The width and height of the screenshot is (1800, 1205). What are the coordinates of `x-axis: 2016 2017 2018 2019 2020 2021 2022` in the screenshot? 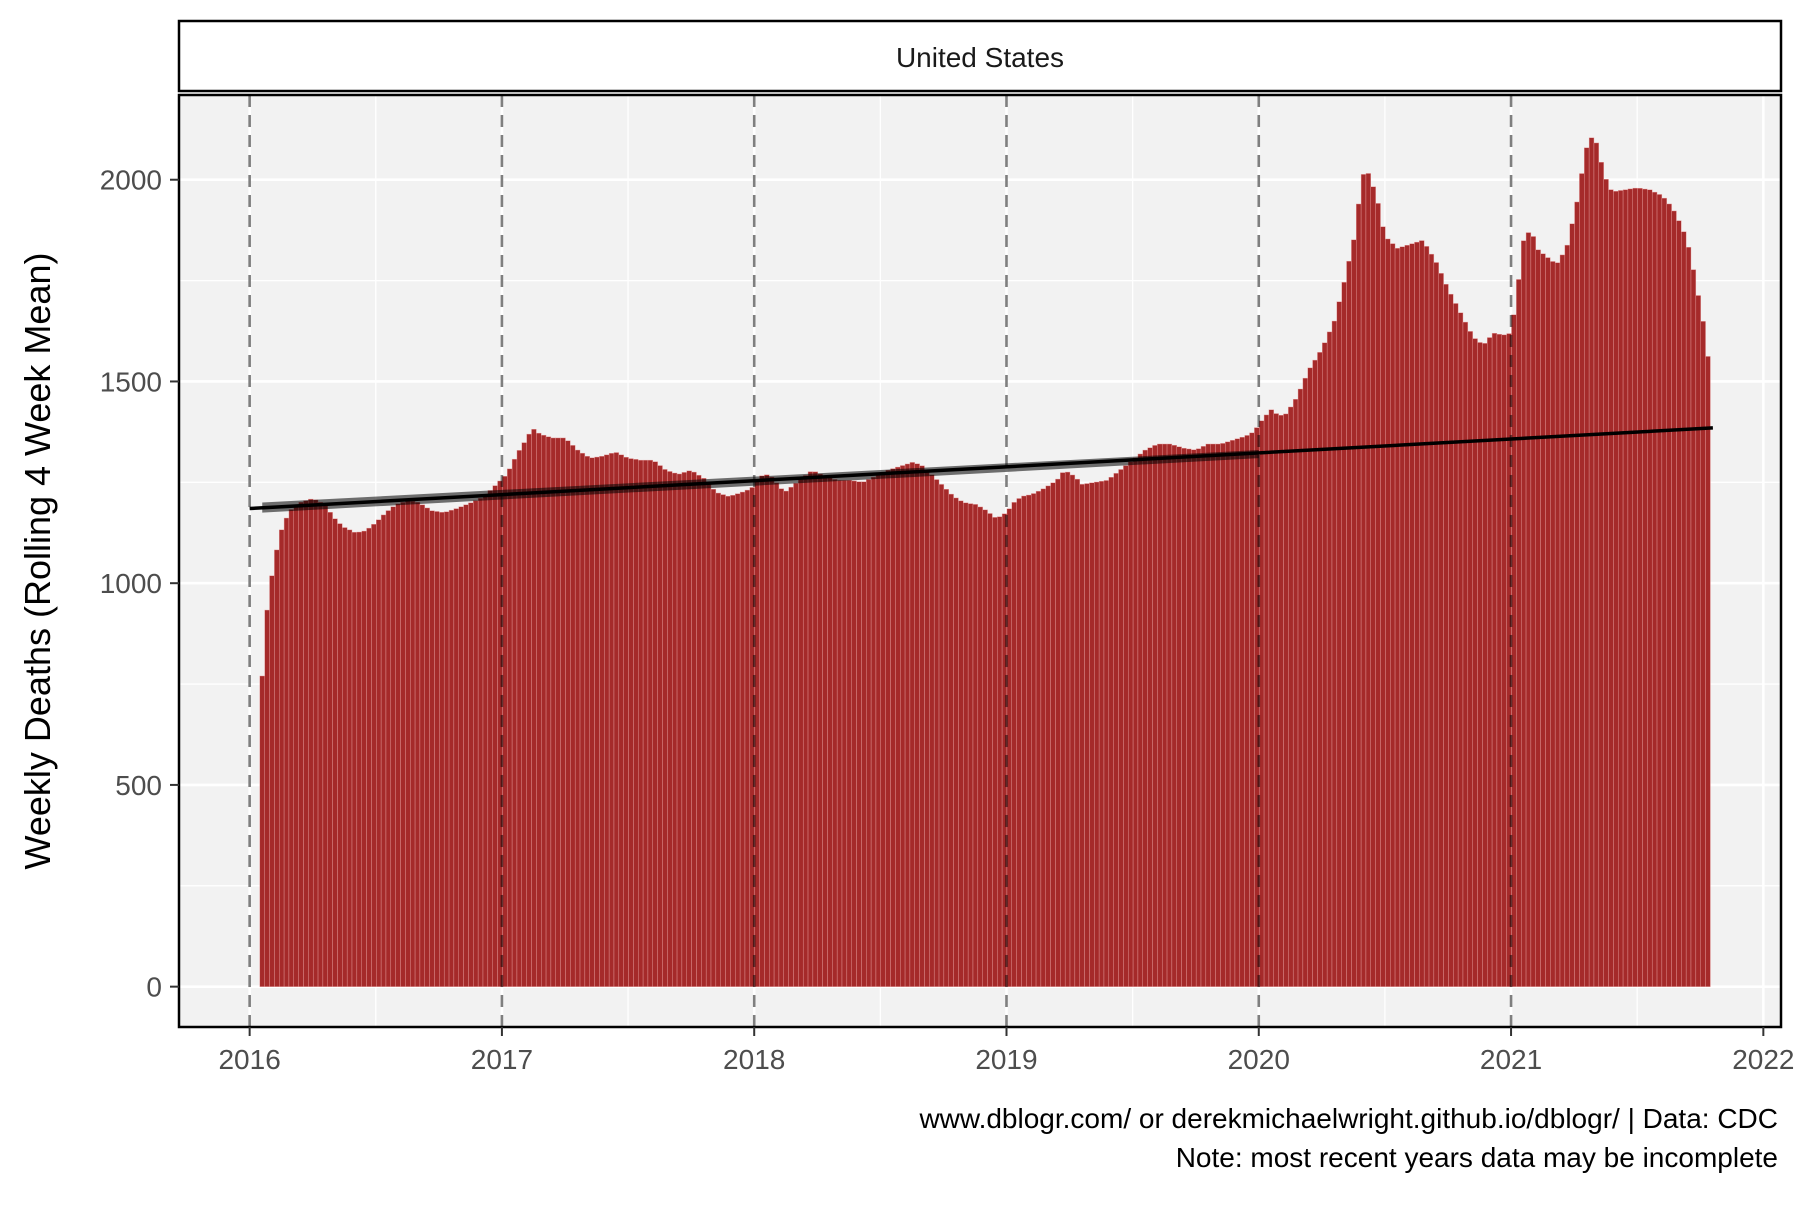 It's located at (1006, 1051).